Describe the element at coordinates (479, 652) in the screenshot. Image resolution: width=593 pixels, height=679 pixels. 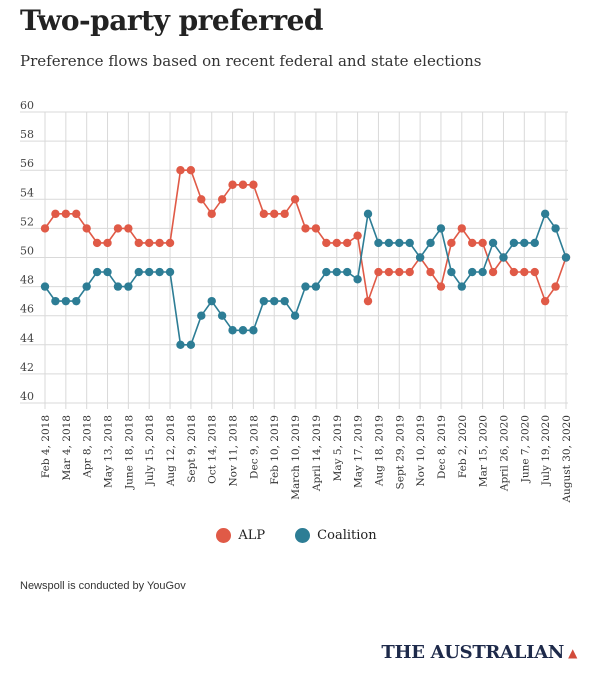
I see `brand-logo: THE AUSTRALIAN ▲` at that location.